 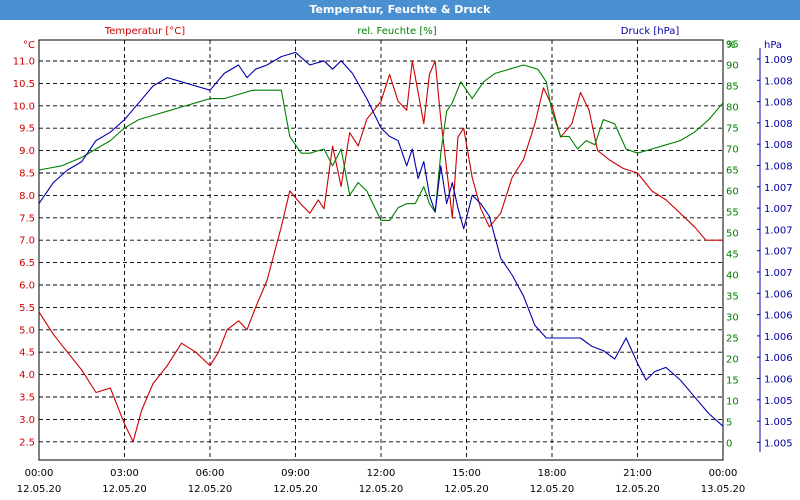 What do you see at coordinates (27, 218) in the screenshot?
I see `temperature-tick-label: 7.5` at bounding box center [27, 218].